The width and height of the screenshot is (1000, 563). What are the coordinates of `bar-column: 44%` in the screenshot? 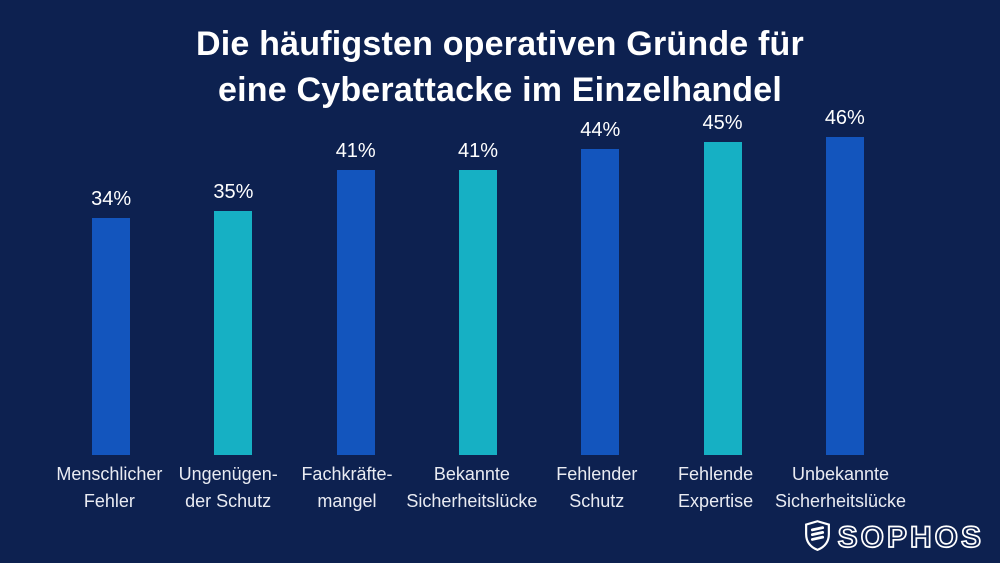 It's located at (600, 281).